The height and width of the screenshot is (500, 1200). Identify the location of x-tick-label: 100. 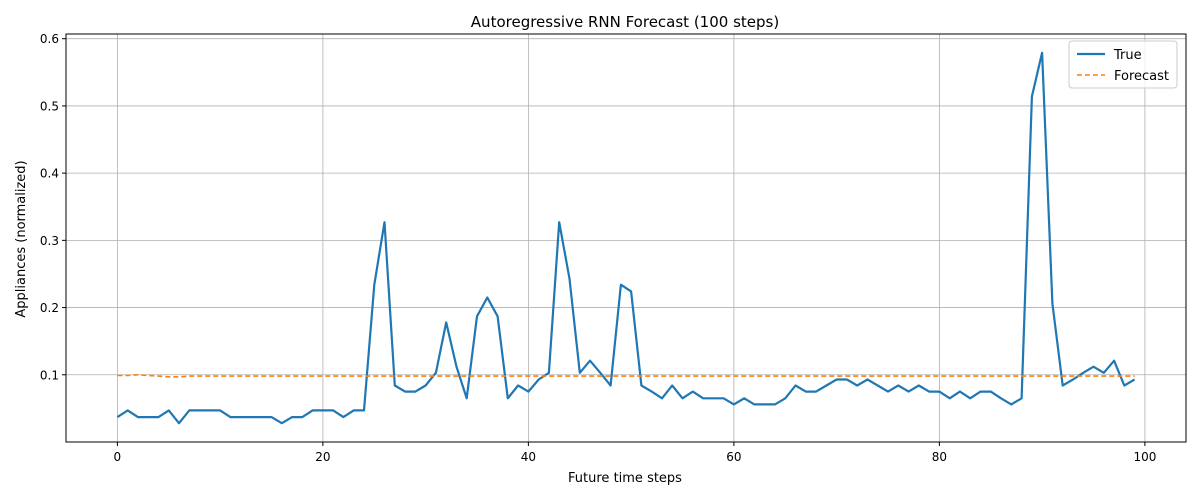
(1144, 457).